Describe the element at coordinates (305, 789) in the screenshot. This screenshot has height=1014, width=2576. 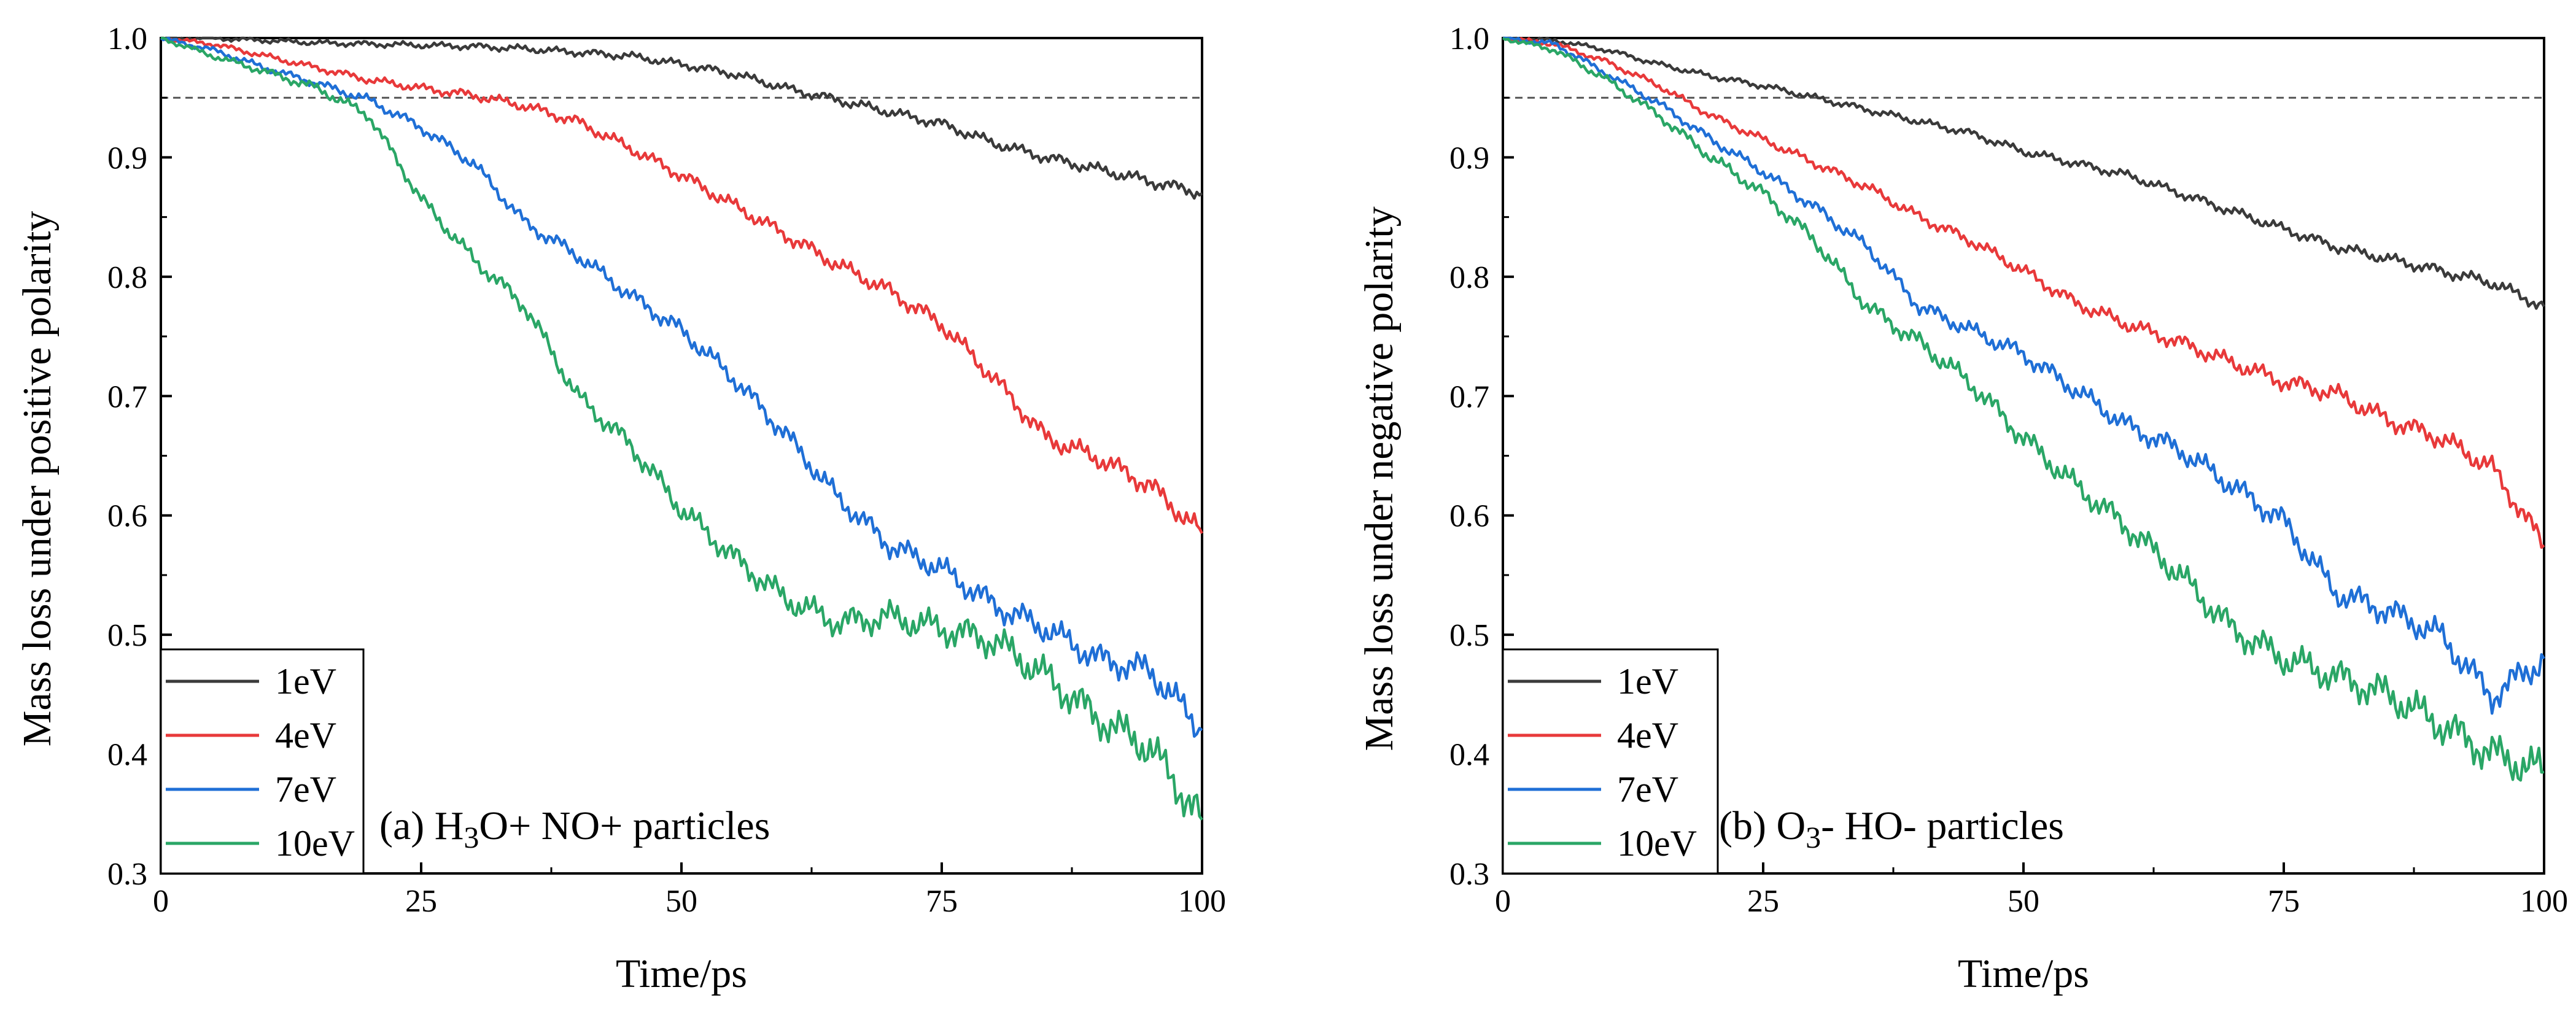
I see `legend-label-7eV-a: 7eV` at that location.